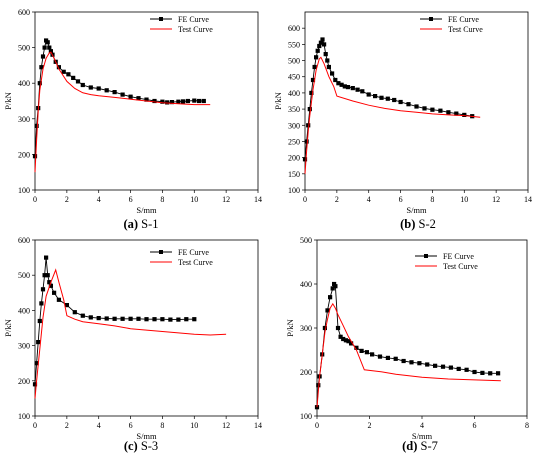 The image size is (550, 461). Describe the element at coordinates (458, 256) in the screenshot. I see `legend-label: FE Curve` at that location.